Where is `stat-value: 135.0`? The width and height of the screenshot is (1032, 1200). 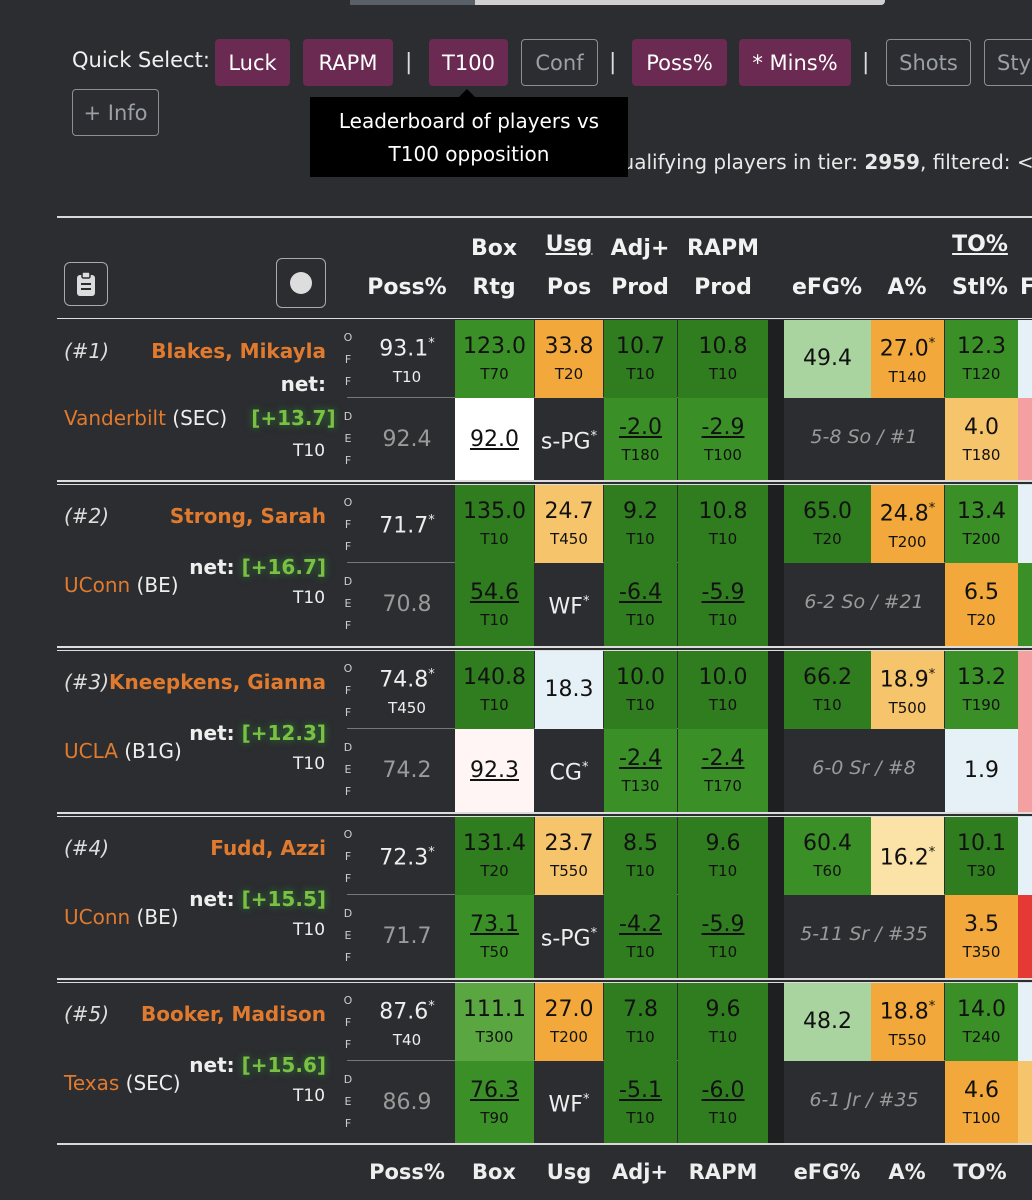 stat-value: 135.0 is located at coordinates (494, 511).